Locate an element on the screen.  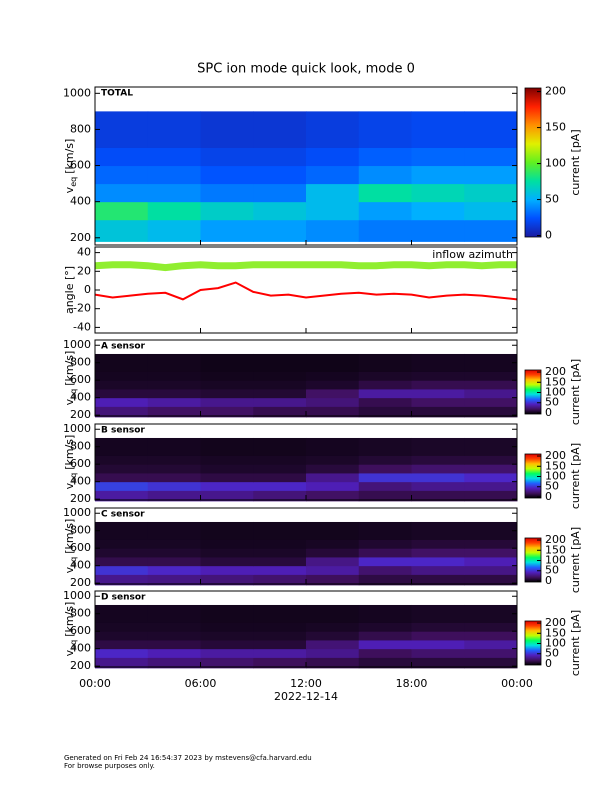
chart-title: SPC ion mode quick look, mode 0 is located at coordinates (306, 69).